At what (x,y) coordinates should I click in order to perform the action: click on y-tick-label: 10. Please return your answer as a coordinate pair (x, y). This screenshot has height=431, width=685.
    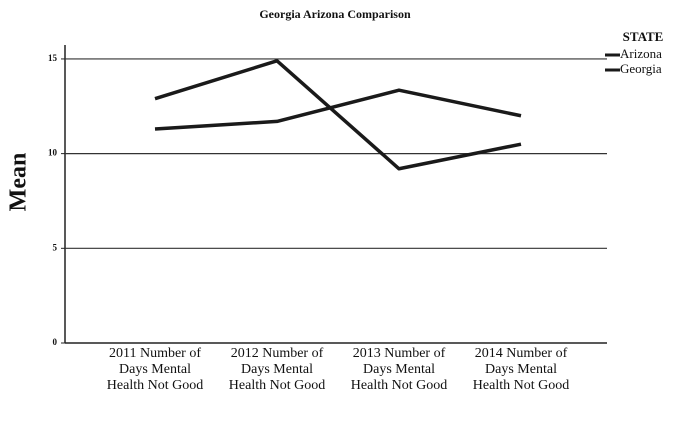
    Looking at the image, I should click on (53, 153).